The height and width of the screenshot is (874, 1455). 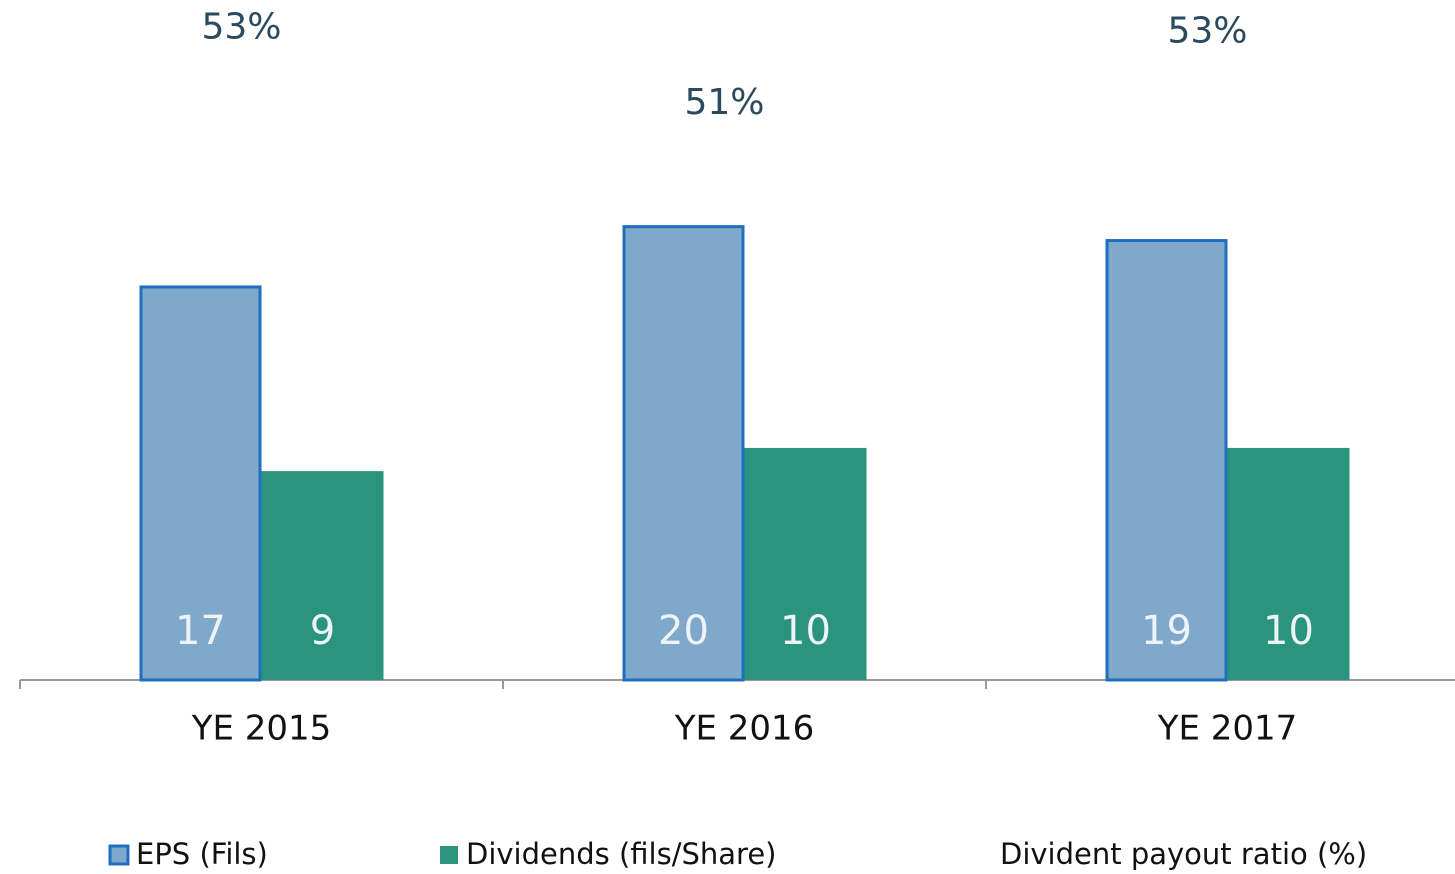 What do you see at coordinates (621, 854) in the screenshot?
I see `legend-label: Dividends (fils/Share)` at bounding box center [621, 854].